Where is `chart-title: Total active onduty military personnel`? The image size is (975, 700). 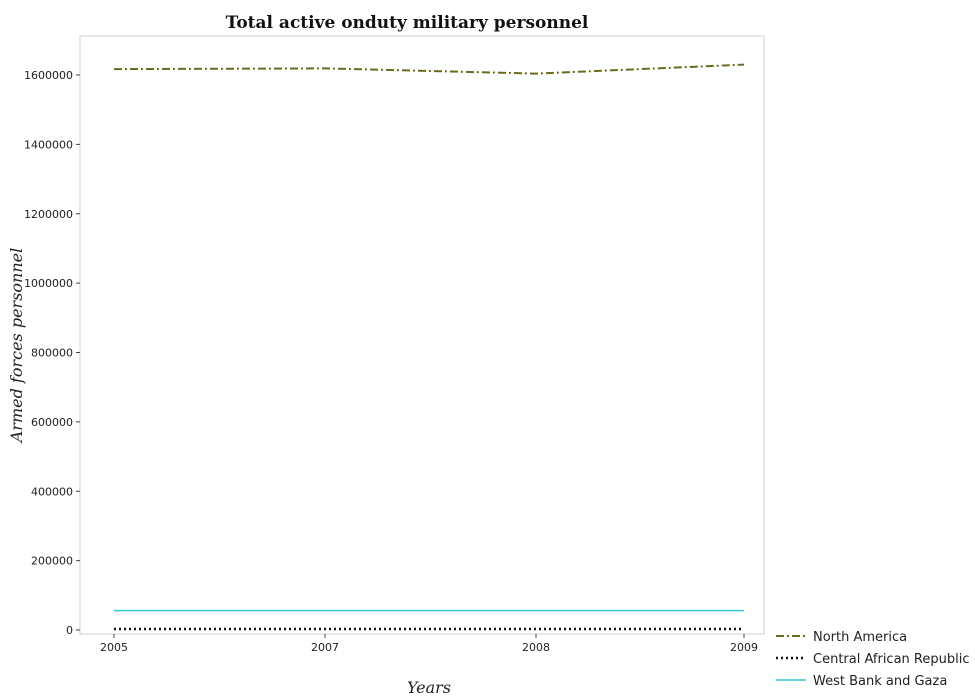
chart-title: Total active onduty military personnel is located at coordinates (407, 23).